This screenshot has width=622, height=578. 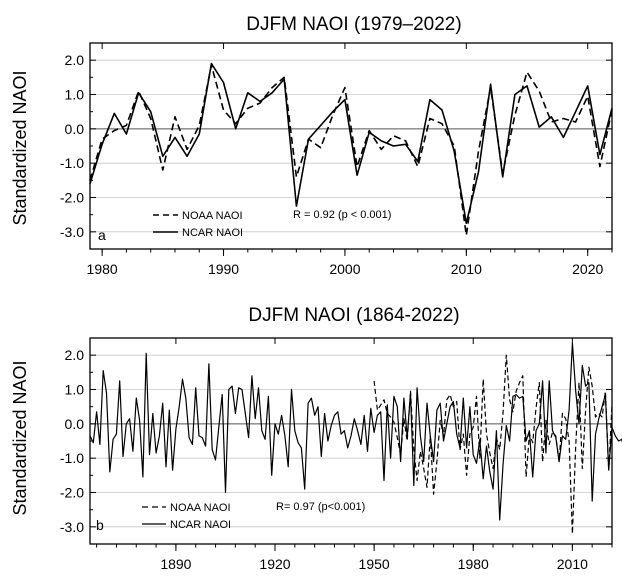 What do you see at coordinates (344, 269) in the screenshot?
I see `x-tick-label: 2000` at bounding box center [344, 269].